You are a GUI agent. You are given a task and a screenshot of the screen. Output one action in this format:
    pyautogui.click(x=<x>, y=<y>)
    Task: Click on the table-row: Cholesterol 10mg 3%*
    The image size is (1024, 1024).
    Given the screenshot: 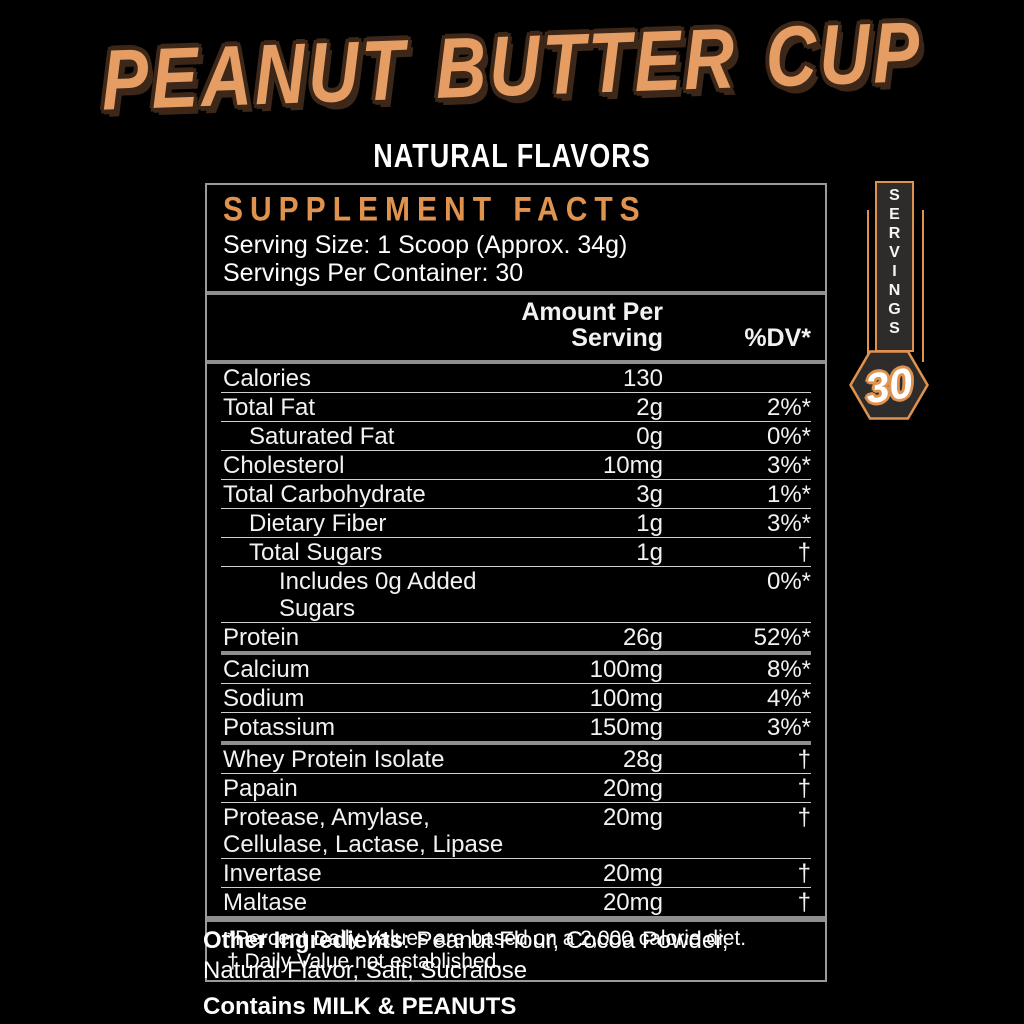 What is the action you would take?
    pyautogui.click(x=516, y=464)
    